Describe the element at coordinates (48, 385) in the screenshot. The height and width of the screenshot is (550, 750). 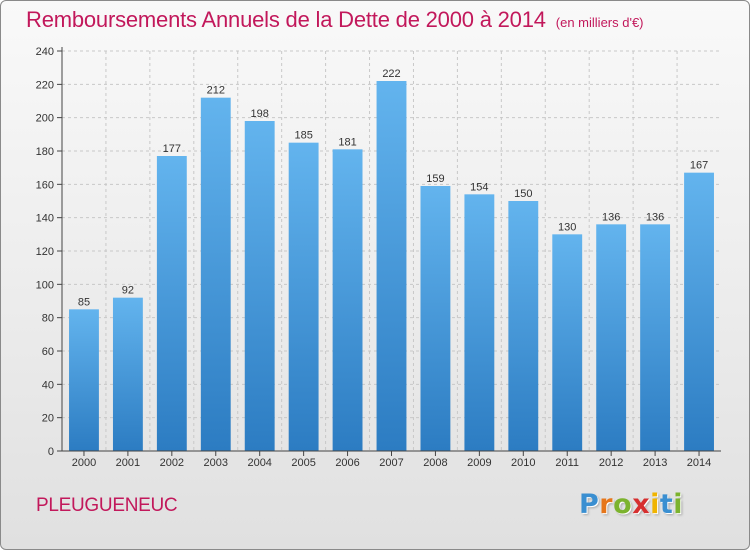
I see `y-tick-label: 40` at that location.